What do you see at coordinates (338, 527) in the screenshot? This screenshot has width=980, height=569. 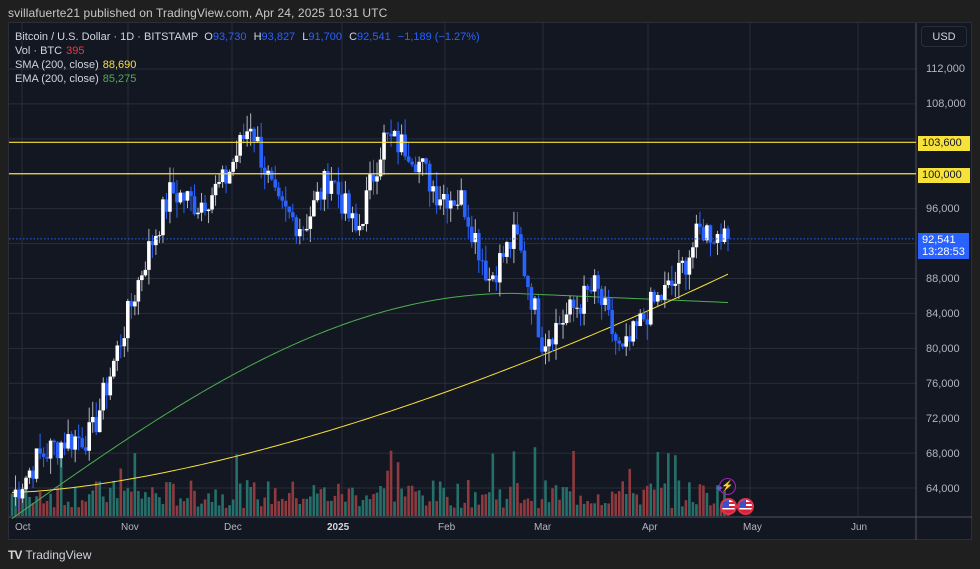 I see `x-tick: 2025` at bounding box center [338, 527].